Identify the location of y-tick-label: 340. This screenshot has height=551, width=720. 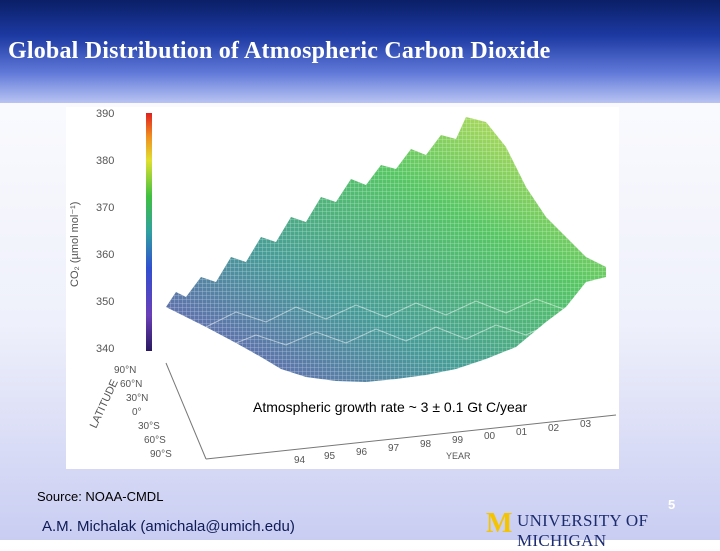
(105, 349).